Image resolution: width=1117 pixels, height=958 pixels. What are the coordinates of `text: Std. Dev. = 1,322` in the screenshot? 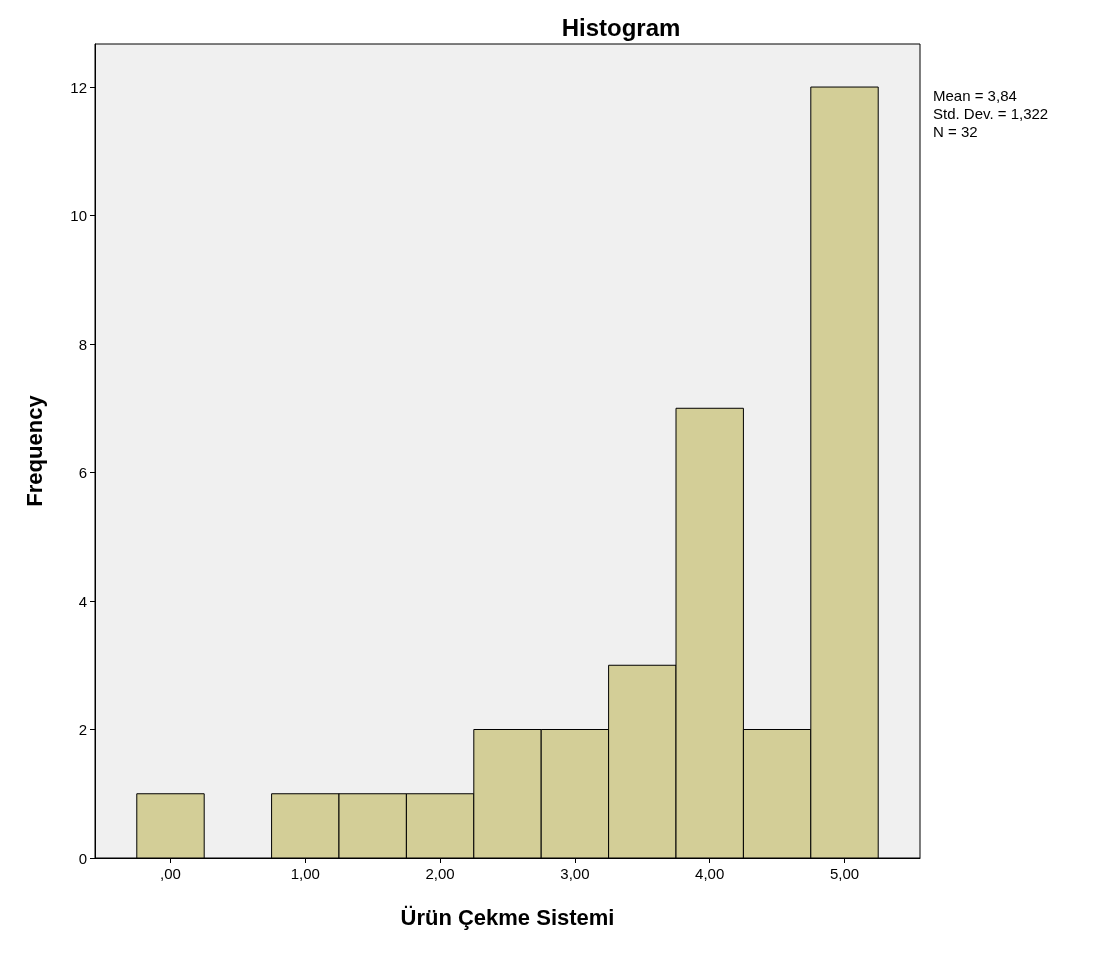 It's located at (991, 113).